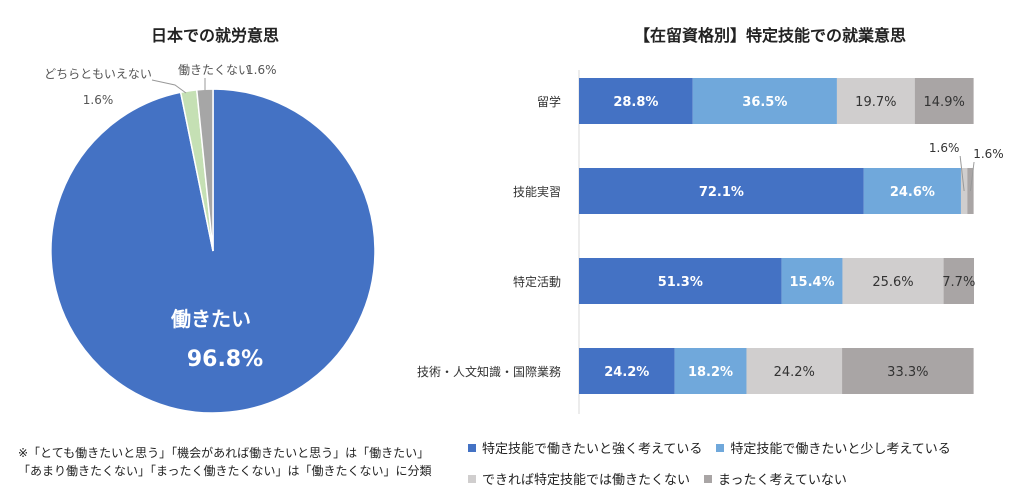 This screenshot has width=1023, height=498. Describe the element at coordinates (169, 86) in the screenshot. I see `pie-leader-neutral` at that location.